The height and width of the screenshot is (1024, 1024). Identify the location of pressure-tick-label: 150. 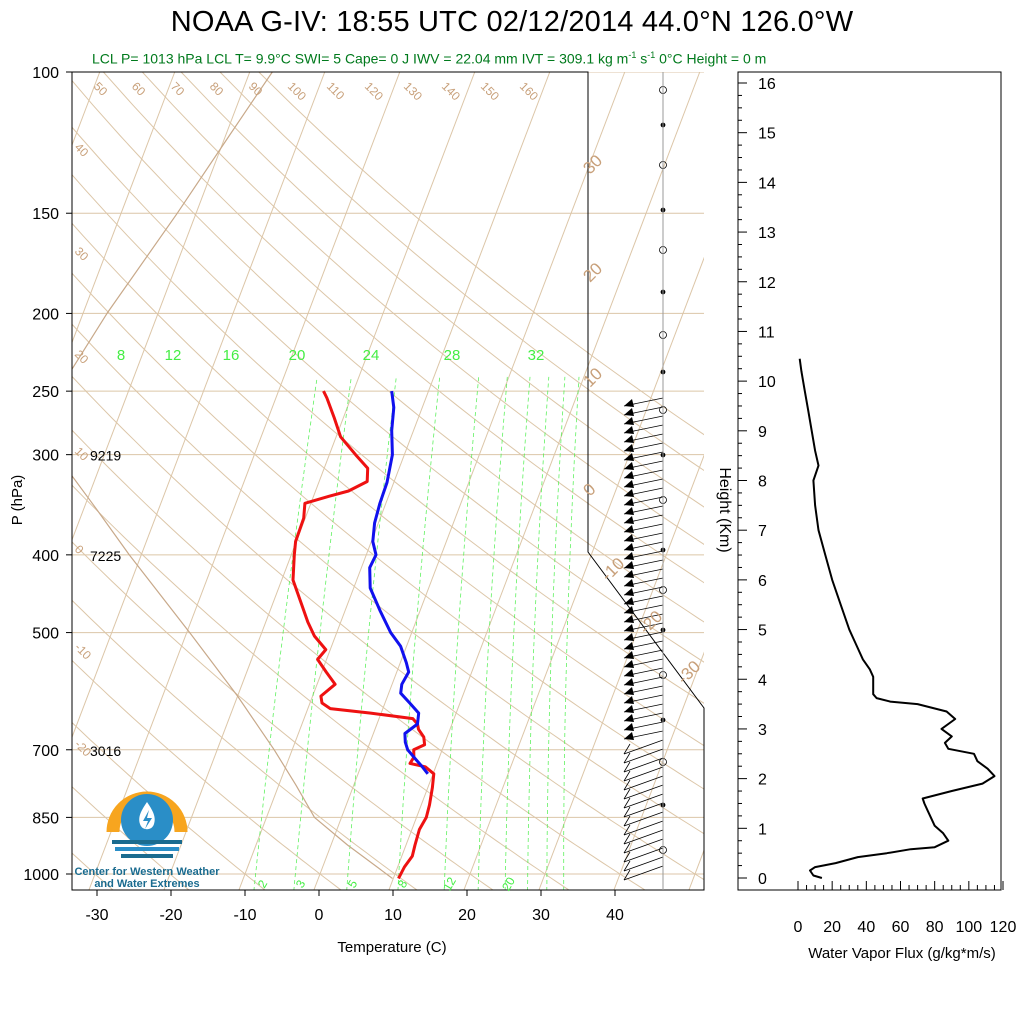
(45, 214).